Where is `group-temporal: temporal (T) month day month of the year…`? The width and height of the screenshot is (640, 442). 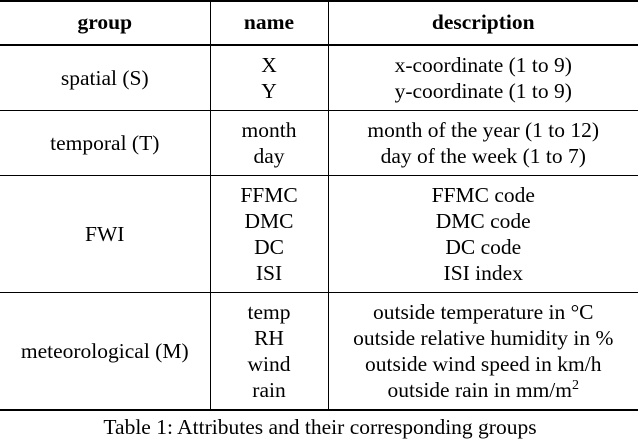
group-temporal: temporal (T) month day month of the year… is located at coordinates (319, 143).